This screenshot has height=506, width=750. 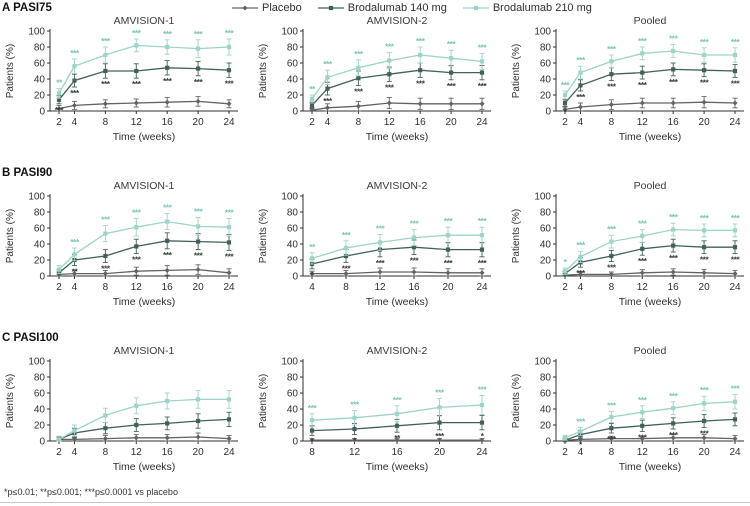 What do you see at coordinates (398, 406) in the screenshot?
I see `series-brodalumab-210-mg: *** *** *** *** ***` at bounding box center [398, 406].